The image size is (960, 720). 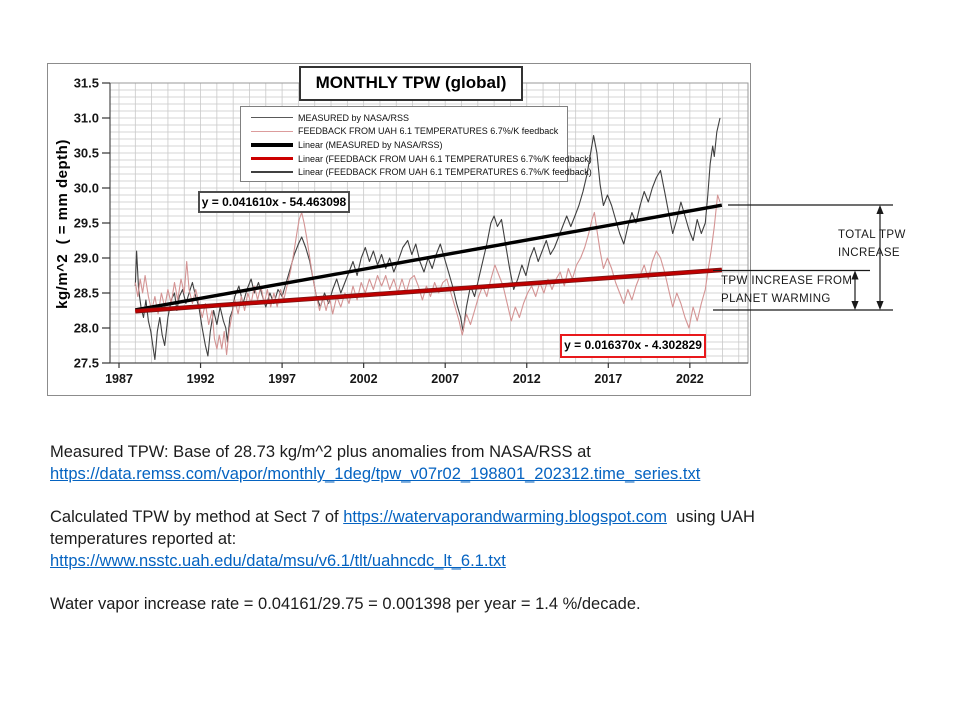 What do you see at coordinates (803, 257) in the screenshot?
I see `annotation-arrows` at bounding box center [803, 257].